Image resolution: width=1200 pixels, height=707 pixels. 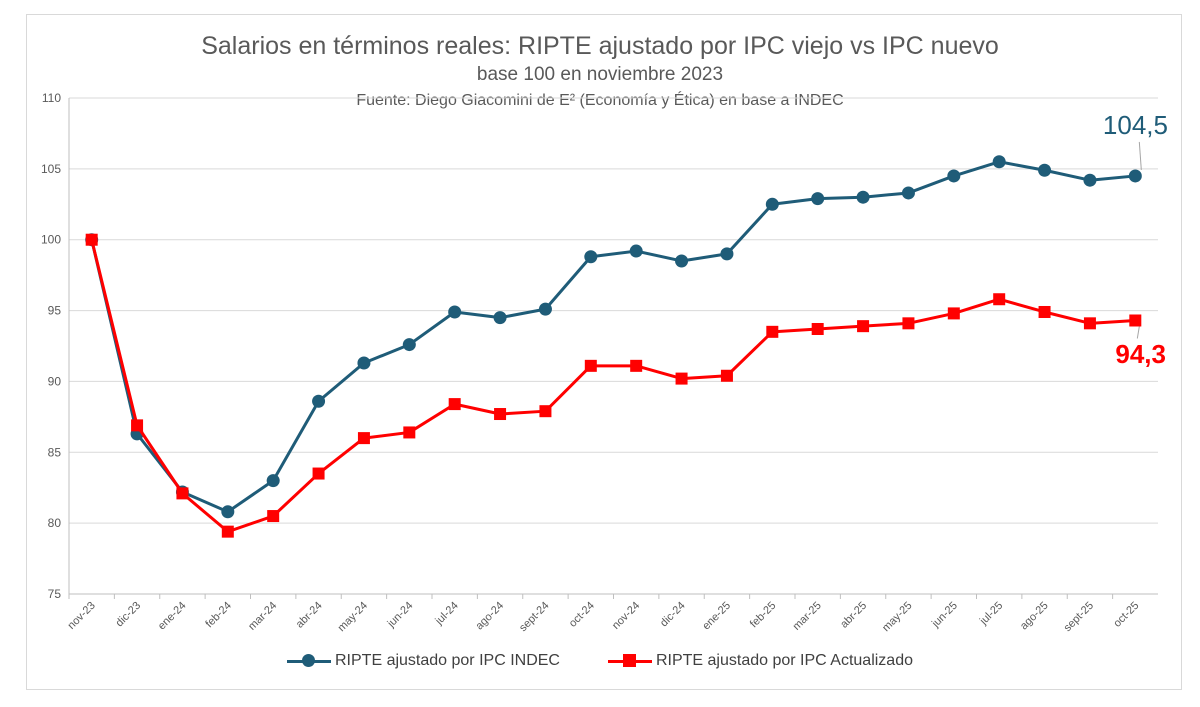 I want to click on x-tick-label-dic-23: dic-23, so click(x=129, y=615).